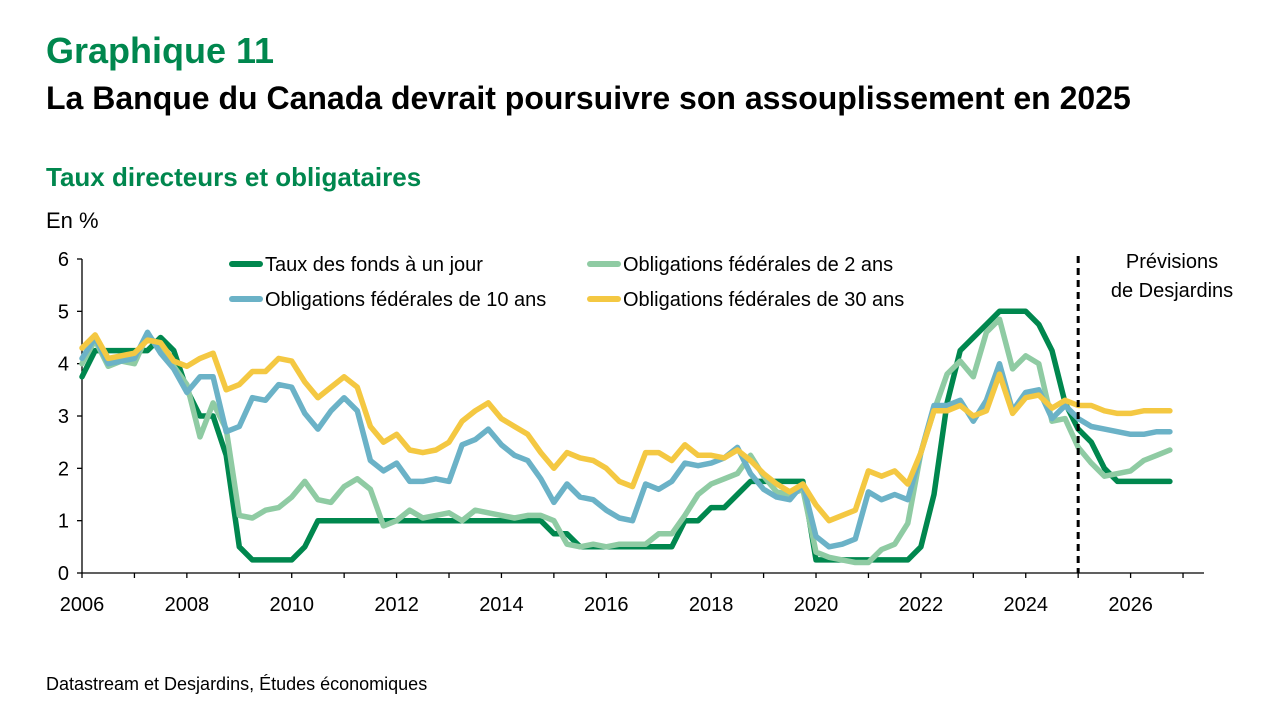  Describe the element at coordinates (758, 265) in the screenshot. I see `legend-label-2: Obligations fédérales de 2 ans` at that location.